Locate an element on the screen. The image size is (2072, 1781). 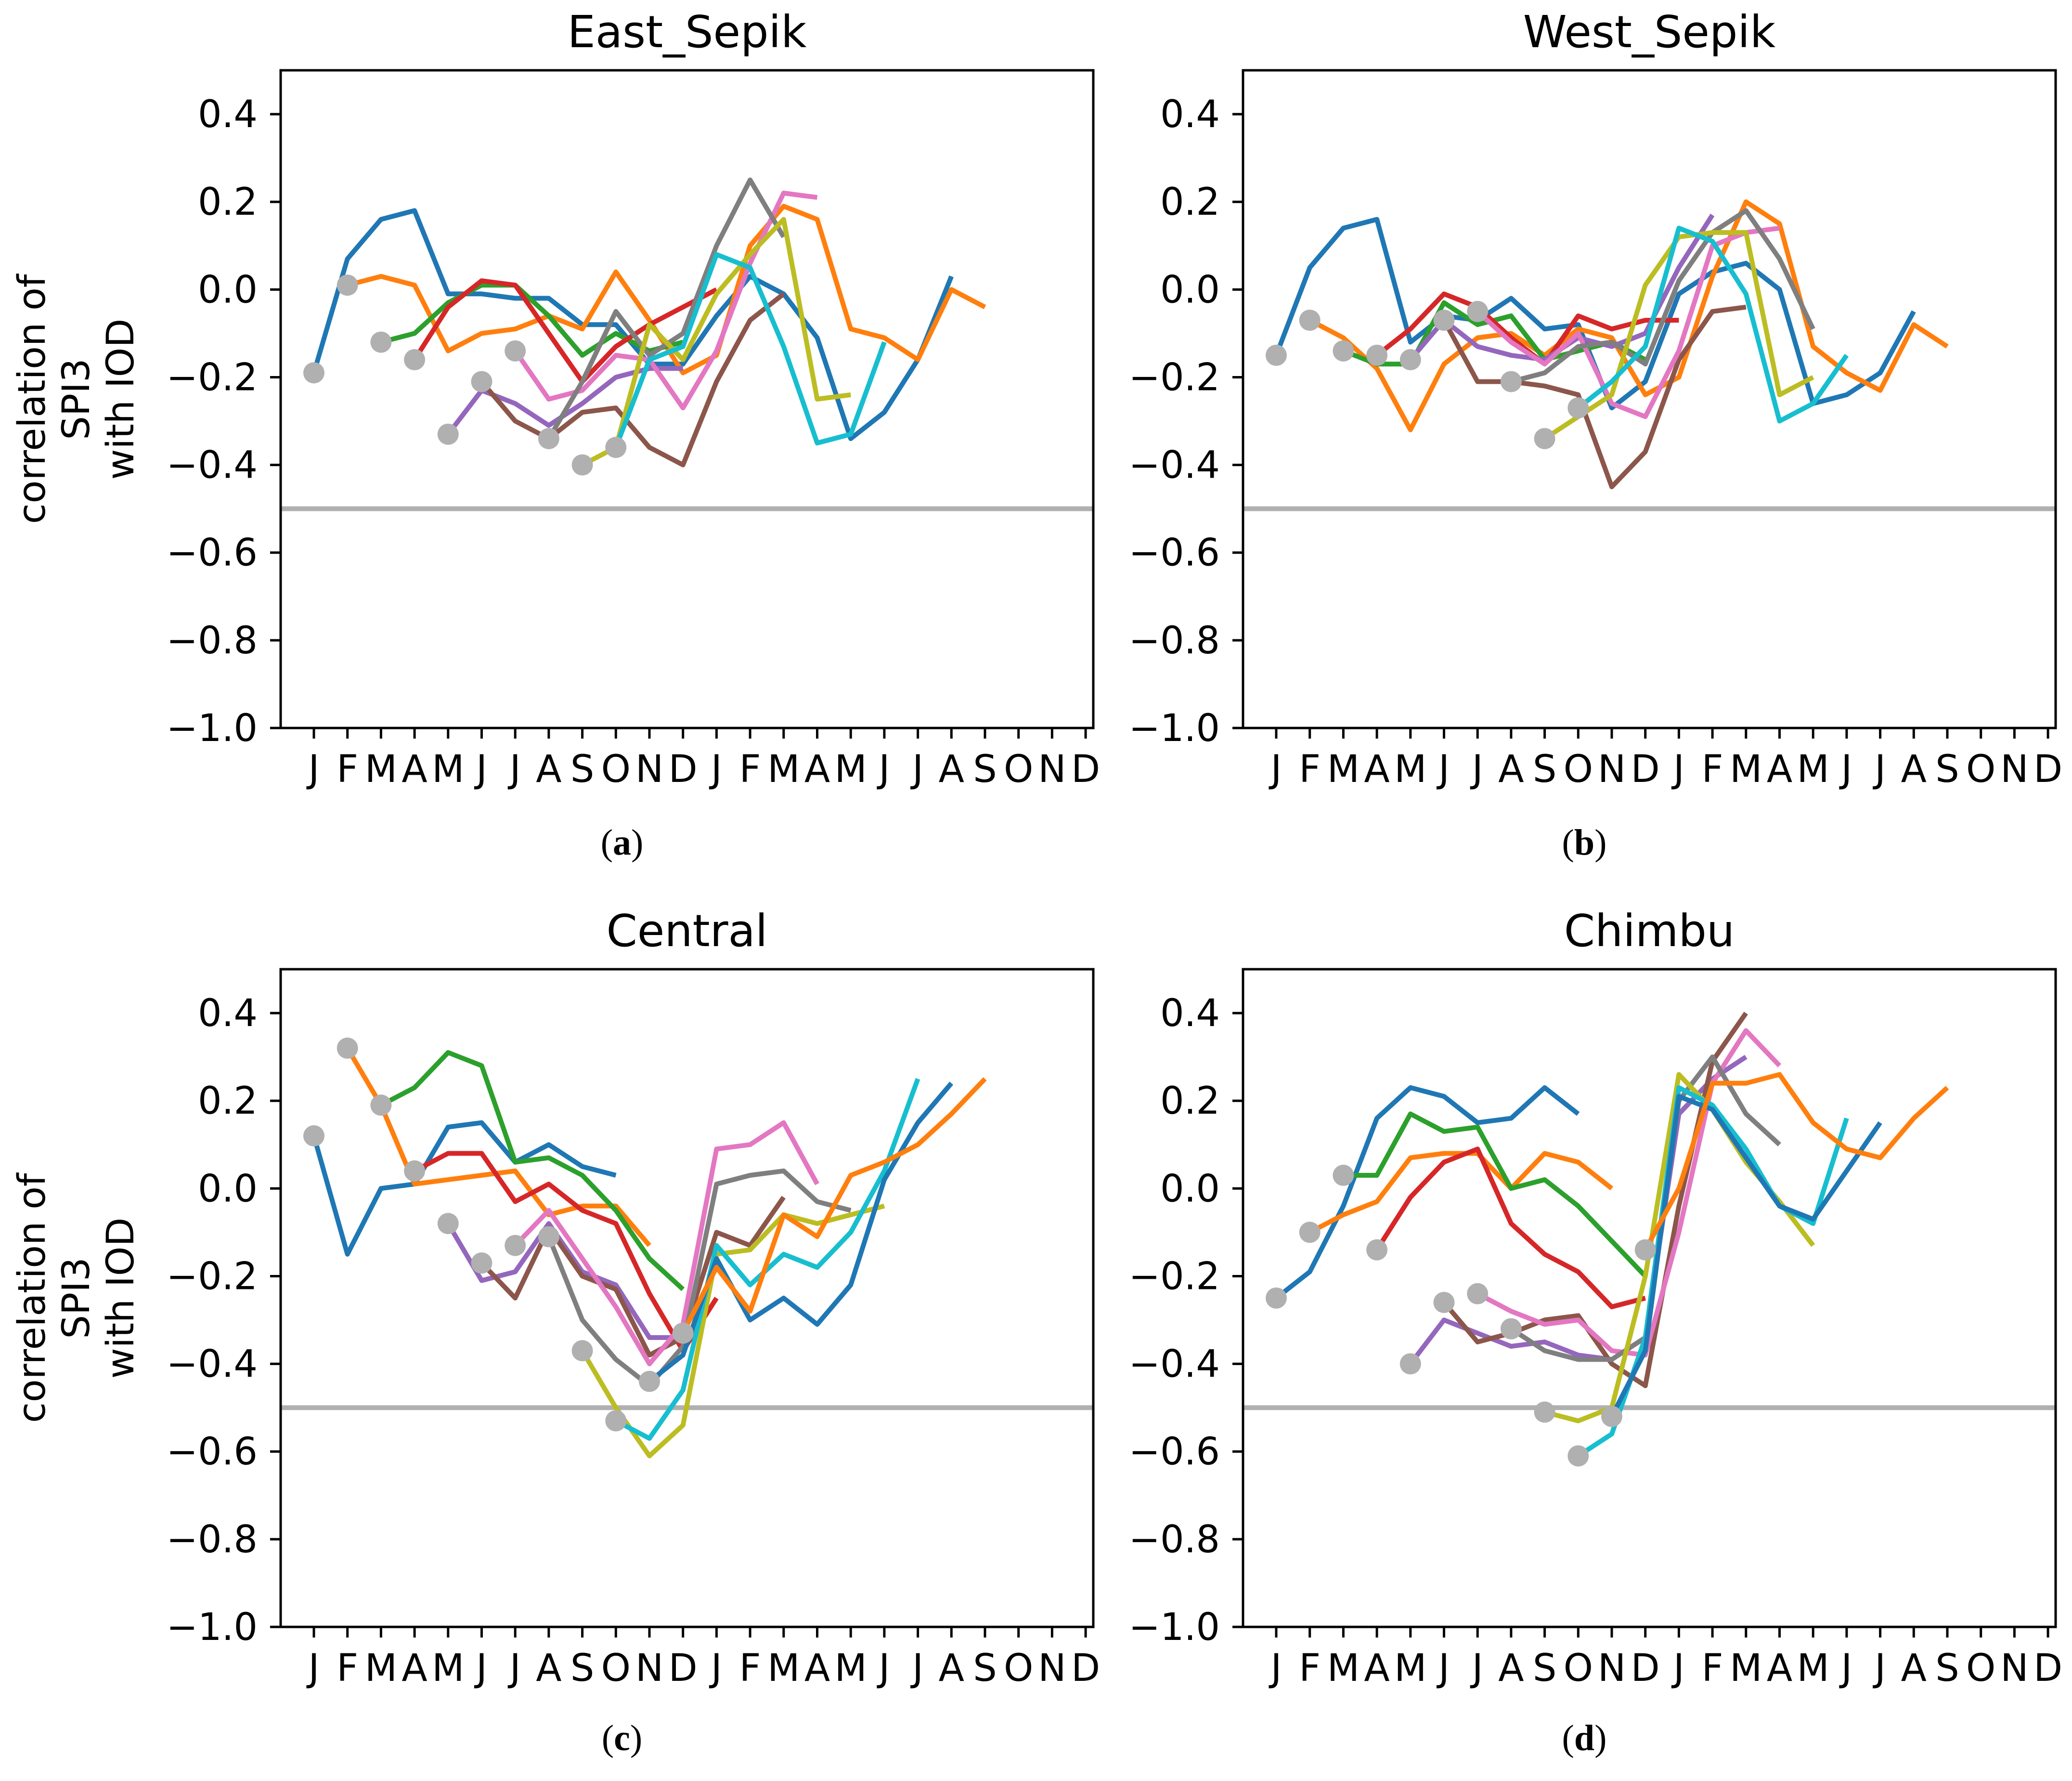
chart-title: Central is located at coordinates (687, 931).